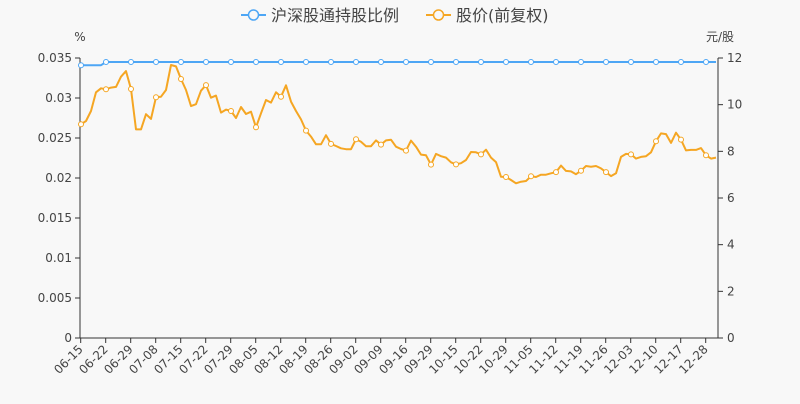  I want to click on left-axis-tick-label: 0.03, so click(58, 98).